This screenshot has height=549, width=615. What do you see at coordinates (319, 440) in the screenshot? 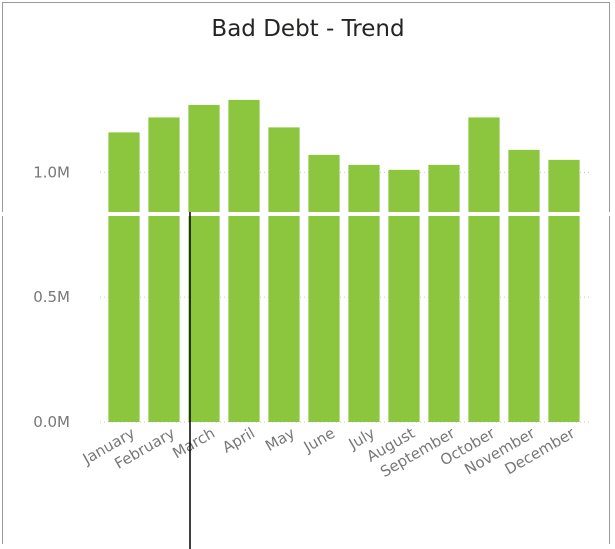
I see `x-tick-label: June` at bounding box center [319, 440].